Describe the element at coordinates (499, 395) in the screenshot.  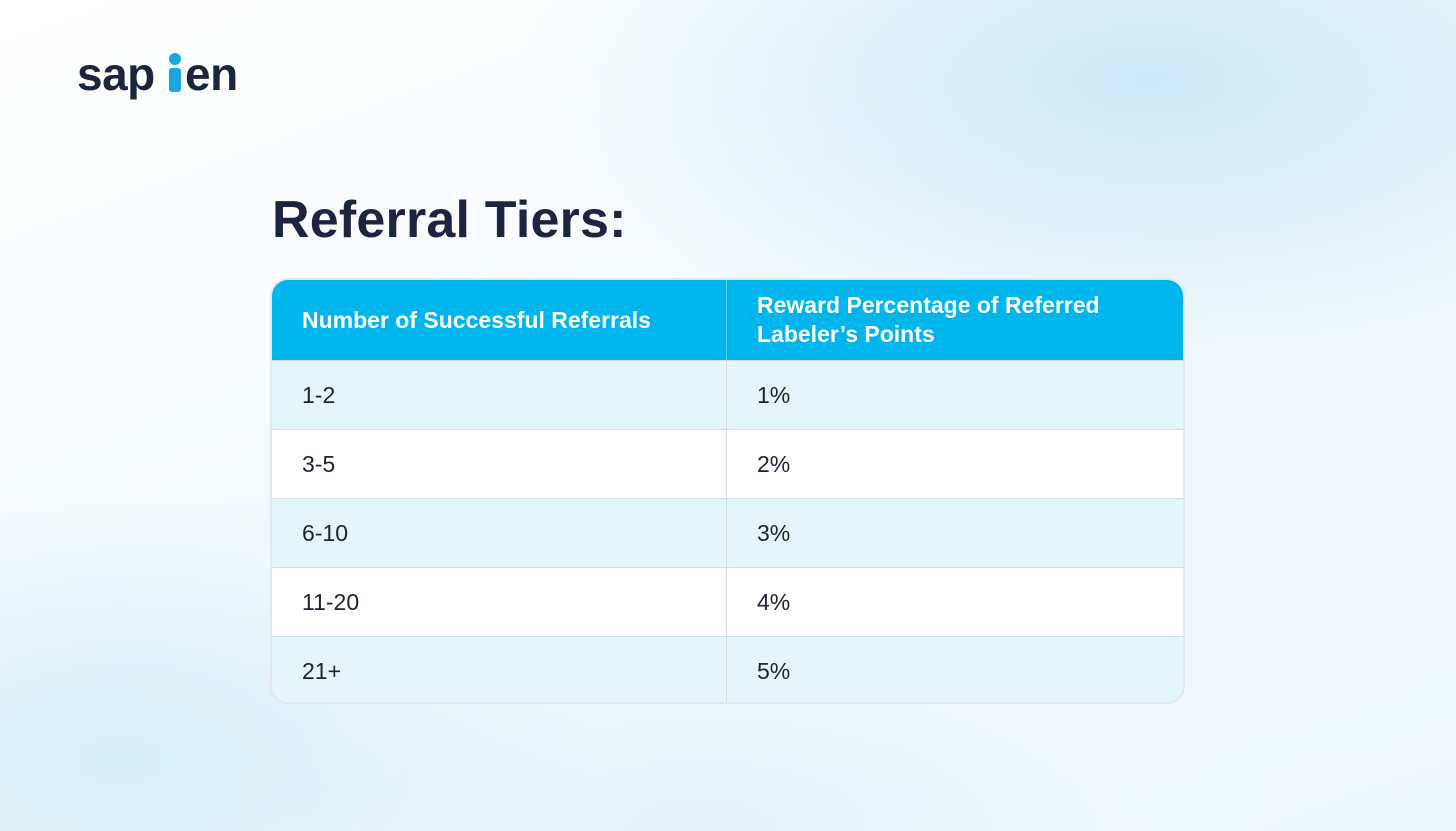
I see `cell-referrals: 1-2` at that location.